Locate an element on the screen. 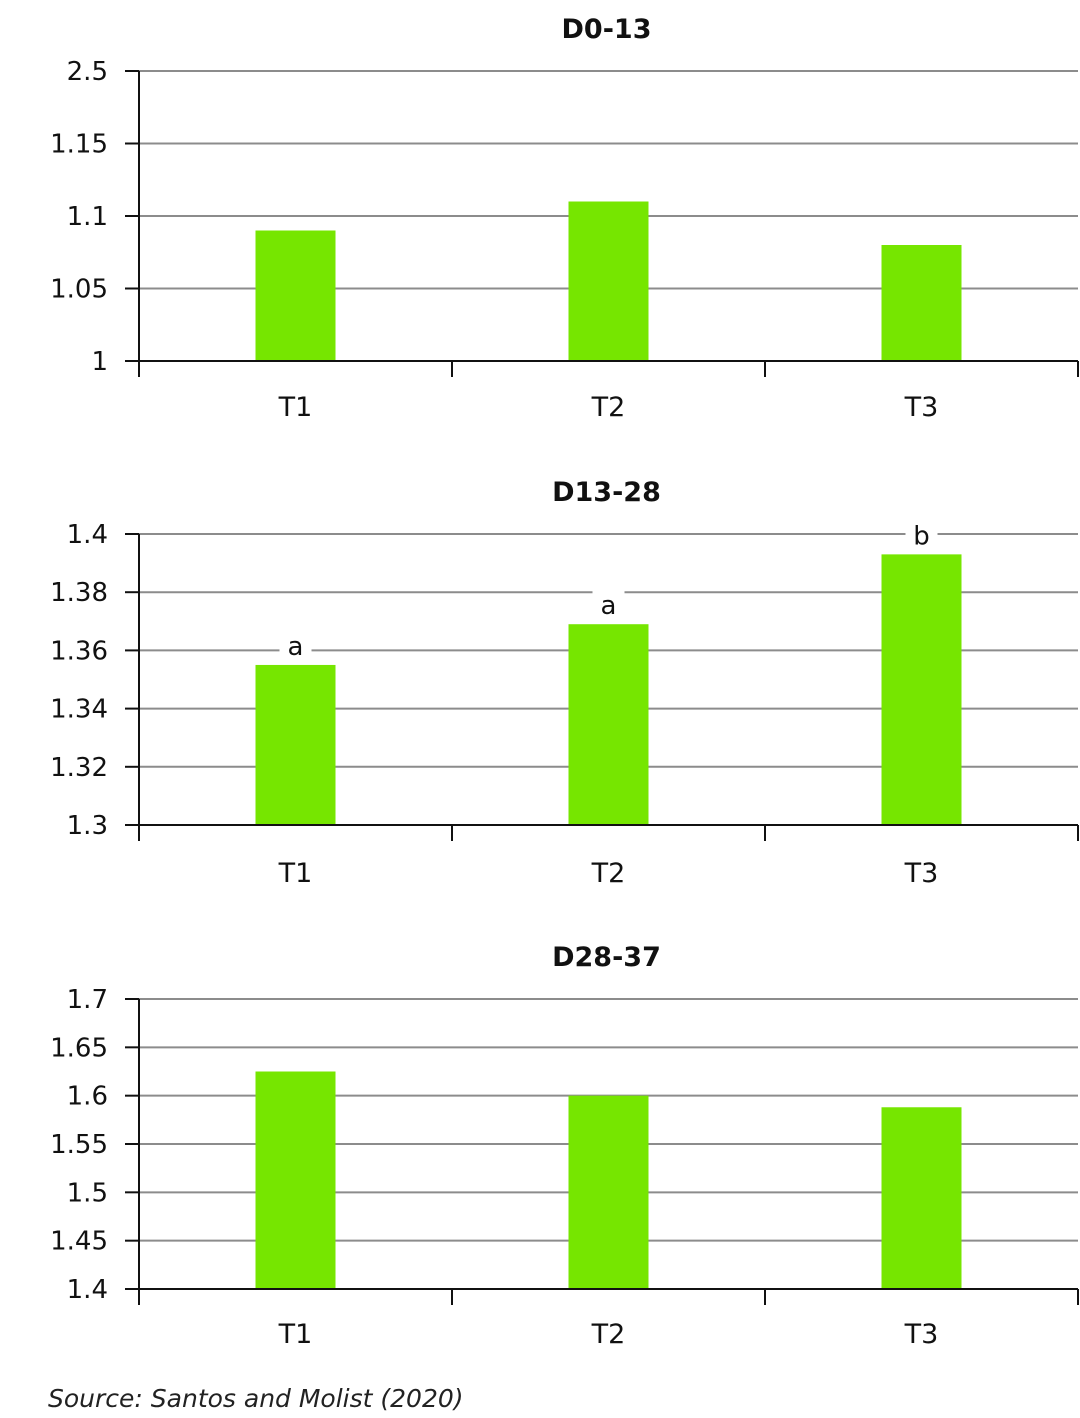 This screenshot has width=1080, height=1418. y-tick-label: 1.32 is located at coordinates (79, 768).